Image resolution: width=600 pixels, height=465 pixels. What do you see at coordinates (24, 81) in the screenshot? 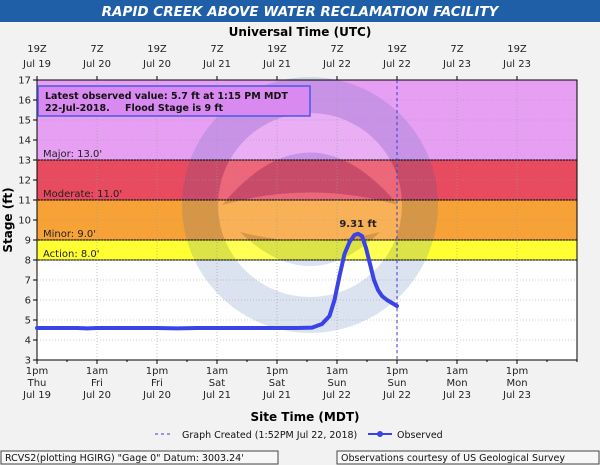
I see `y-tick-label: 17` at bounding box center [24, 81].